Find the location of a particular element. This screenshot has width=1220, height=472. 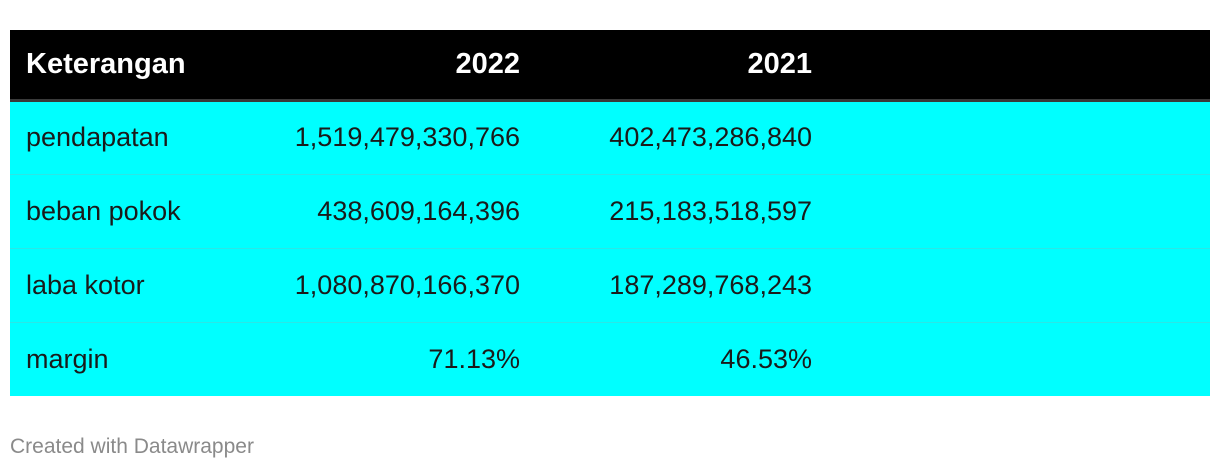

header-2022: 2022 is located at coordinates (385, 66).